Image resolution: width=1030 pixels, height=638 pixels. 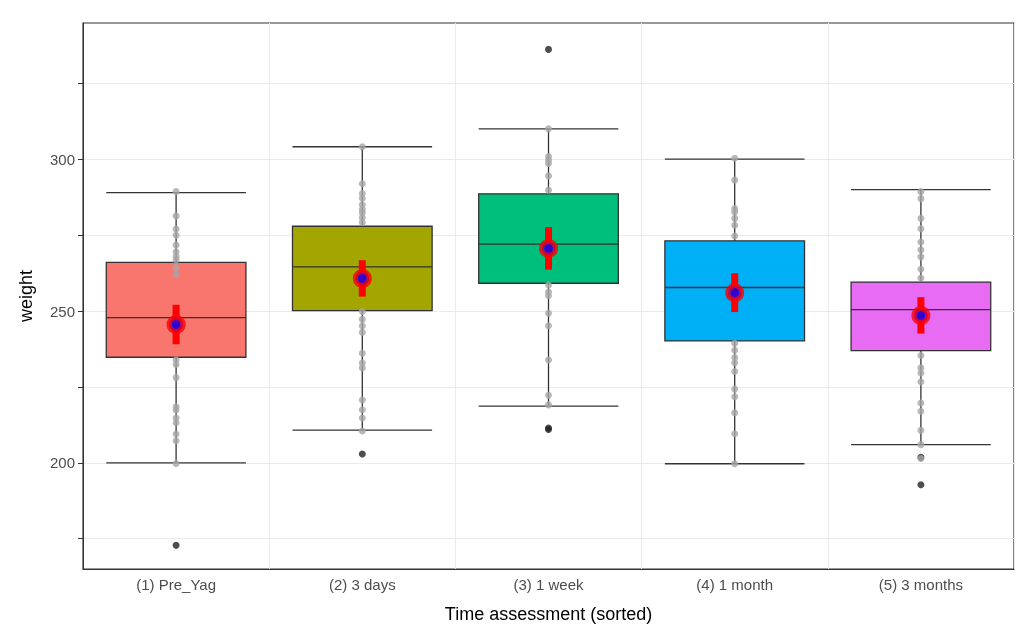 What do you see at coordinates (920, 584) in the screenshot?
I see `x-tick-label: (5) 3 months` at bounding box center [920, 584].